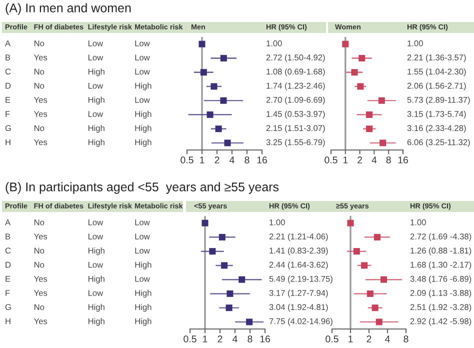 The image size is (474, 348). I want to click on text: 5.73 (2.89-11.37), so click(438, 100).